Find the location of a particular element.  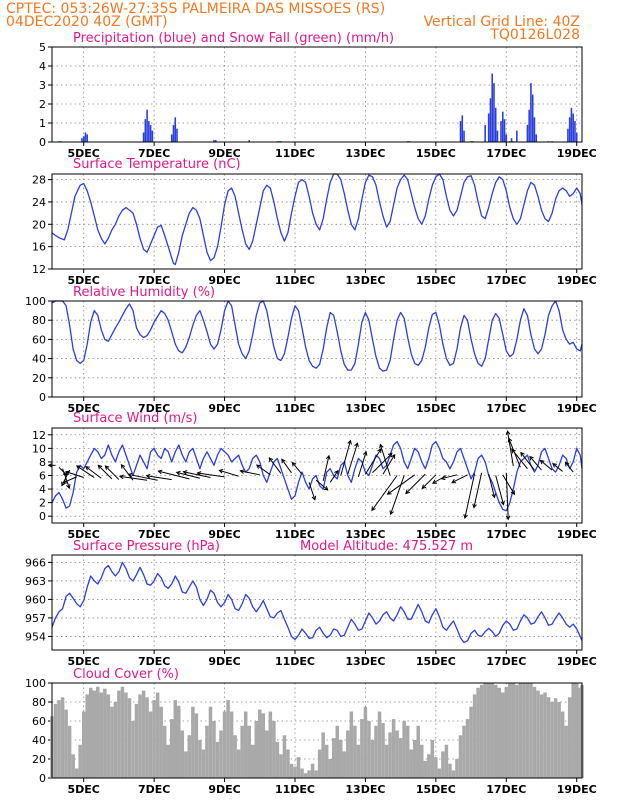

humidity-y-tick-label: 60 is located at coordinates (39, 339).